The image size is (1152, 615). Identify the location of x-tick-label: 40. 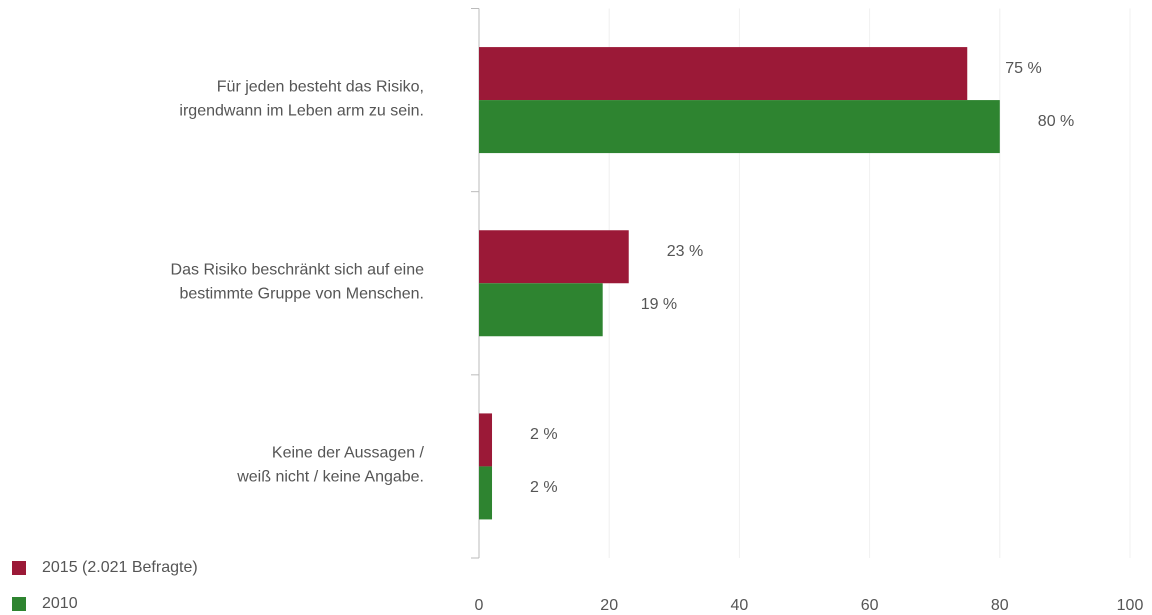
(740, 605).